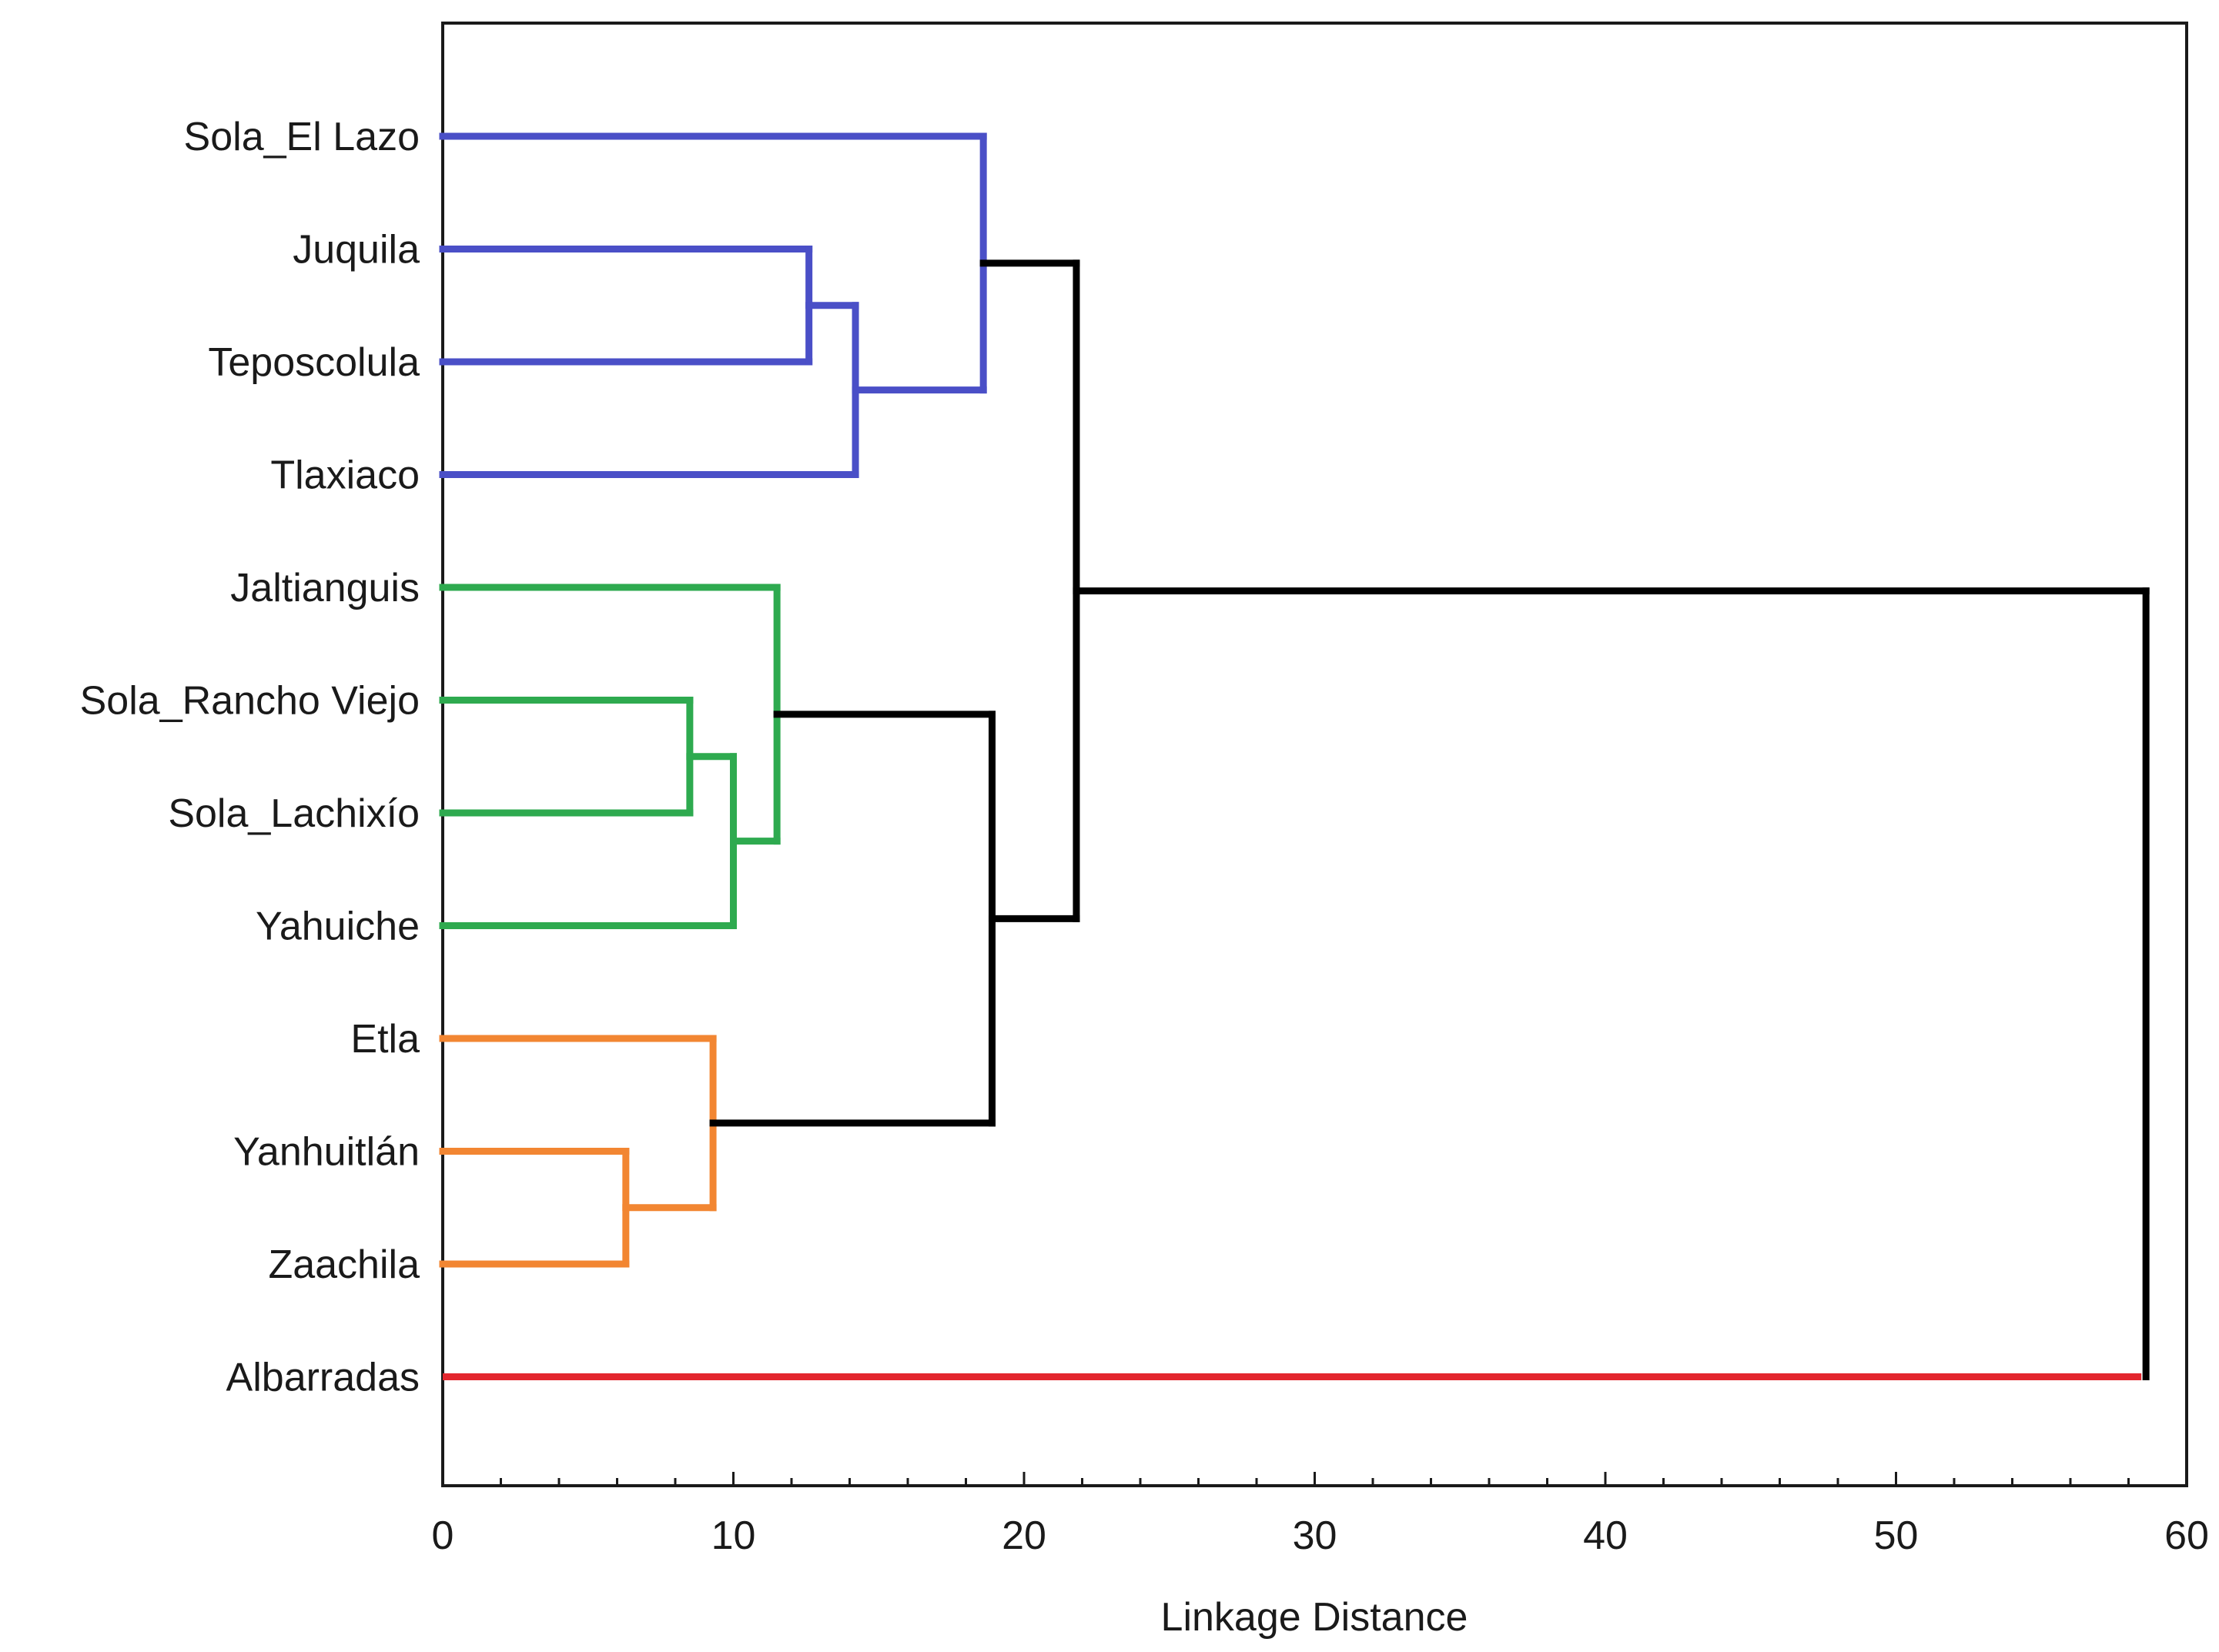 The width and height of the screenshot is (2219, 1652). What do you see at coordinates (302, 137) in the screenshot?
I see `leaf-label: Sola_El Lazo` at bounding box center [302, 137].